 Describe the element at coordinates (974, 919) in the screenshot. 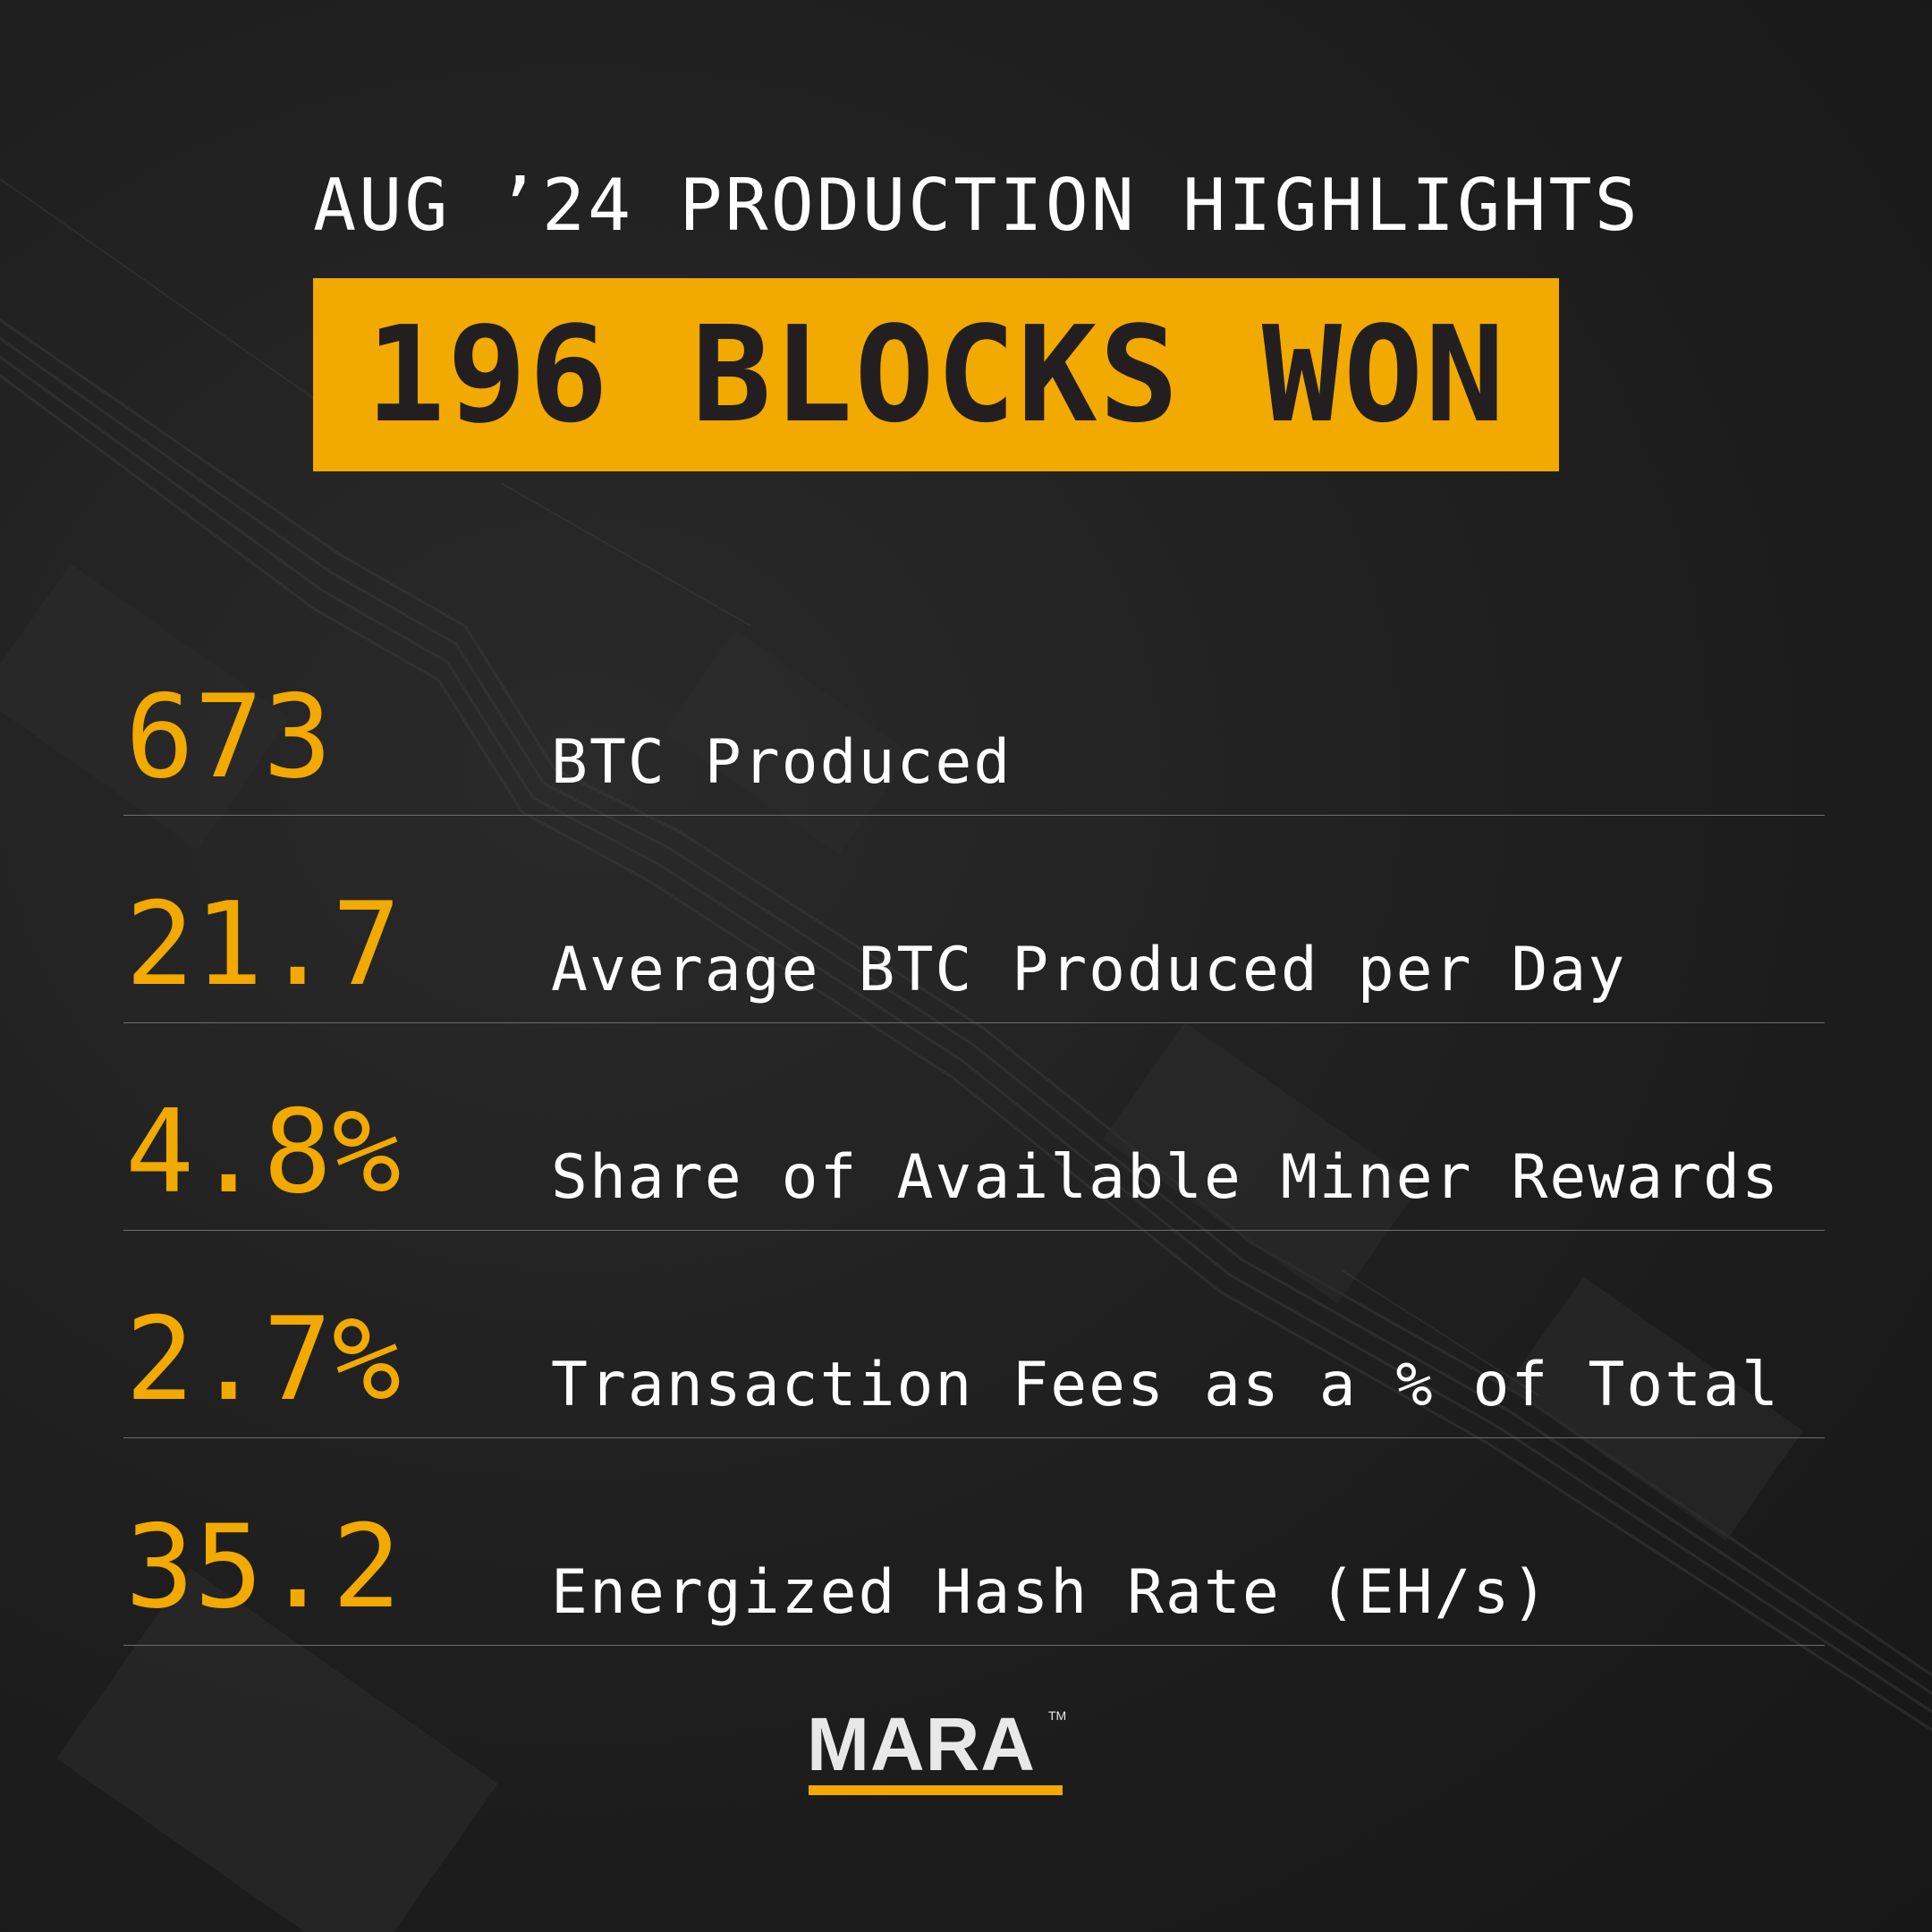

I see `stat-row: 21.7 Average BTC Produced per Day` at that location.